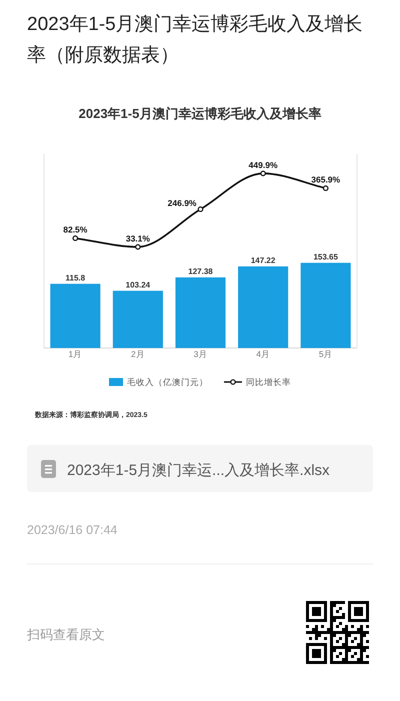 The image size is (400, 701). What do you see at coordinates (263, 165) in the screenshot?
I see `data-label: 449.9%` at bounding box center [263, 165].